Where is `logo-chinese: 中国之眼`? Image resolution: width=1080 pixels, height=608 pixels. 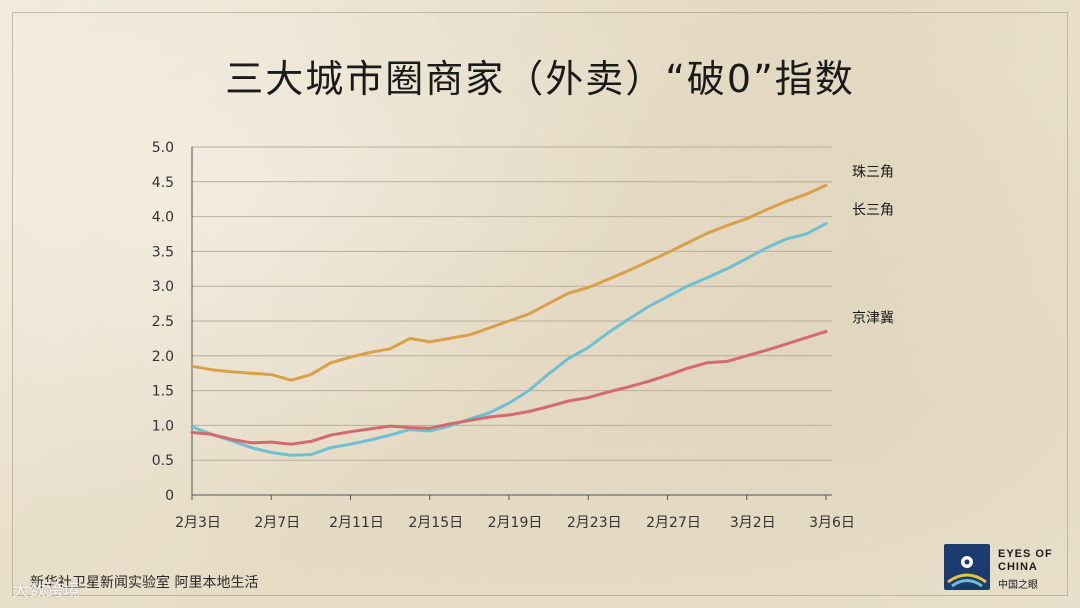 logo-chinese: 中国之眼 is located at coordinates (1018, 585).